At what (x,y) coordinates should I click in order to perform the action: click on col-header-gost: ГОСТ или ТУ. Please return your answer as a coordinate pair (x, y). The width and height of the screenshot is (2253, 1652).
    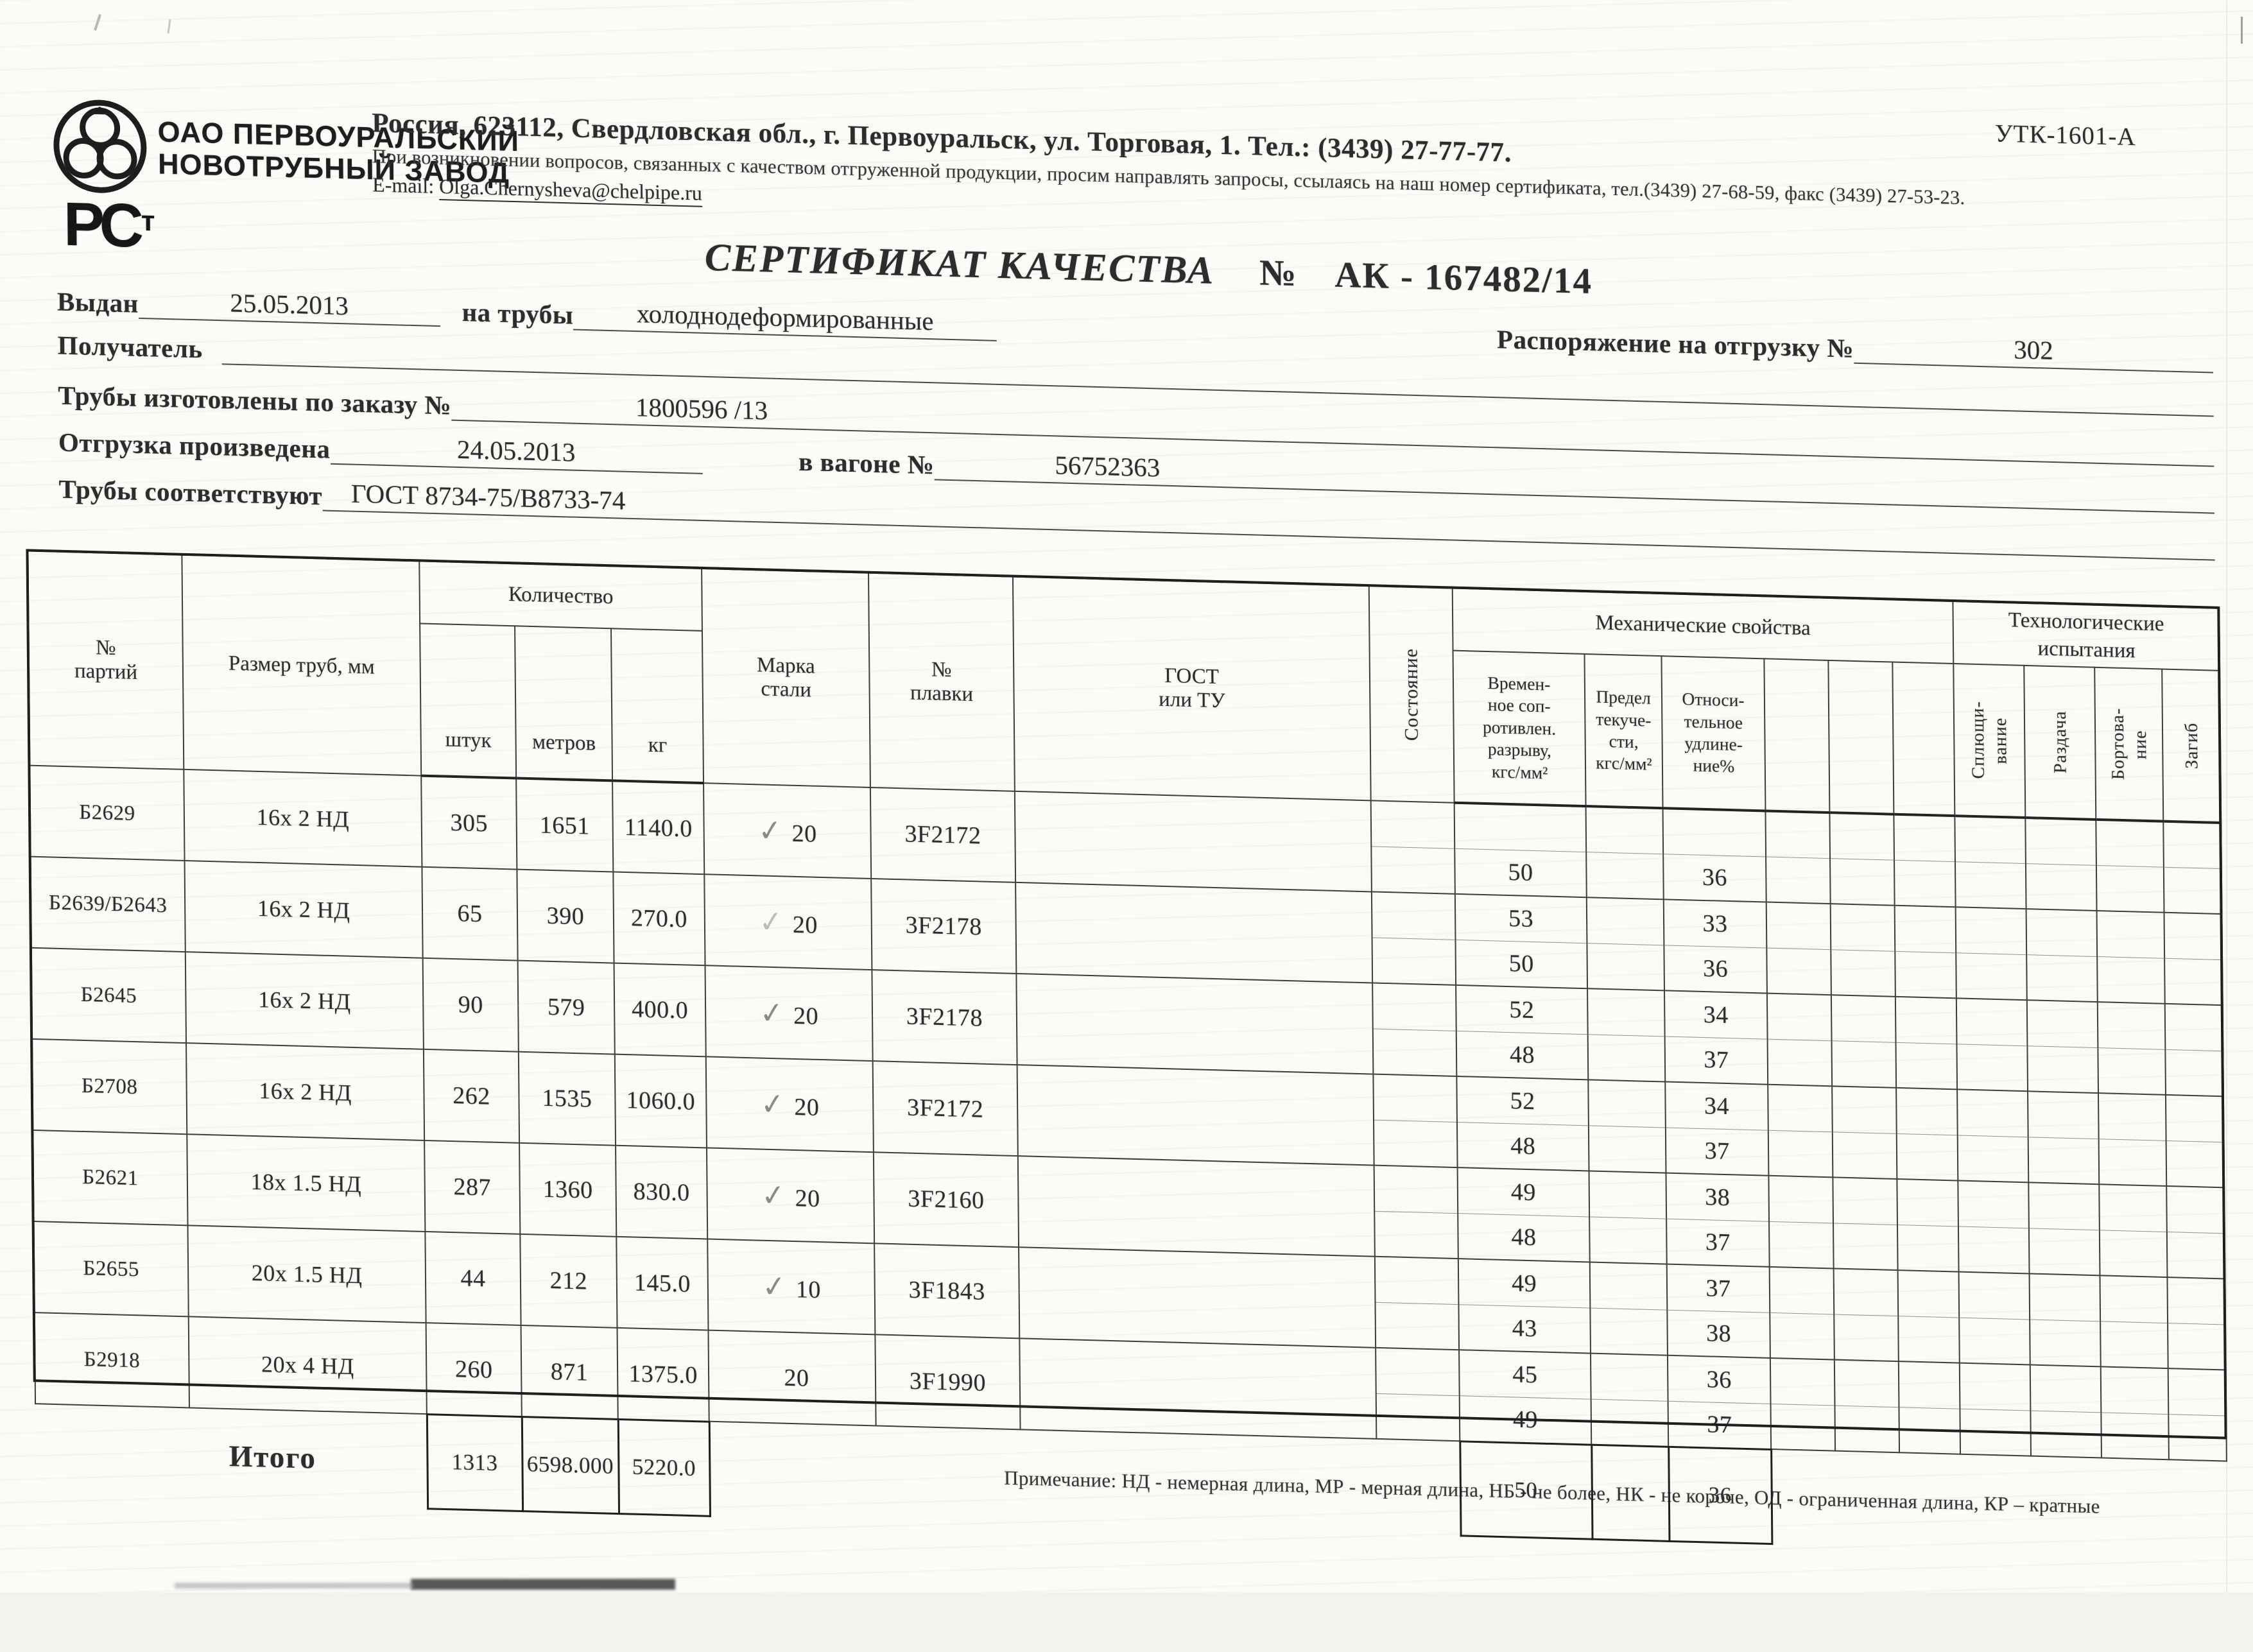
    Looking at the image, I should click on (1191, 688).